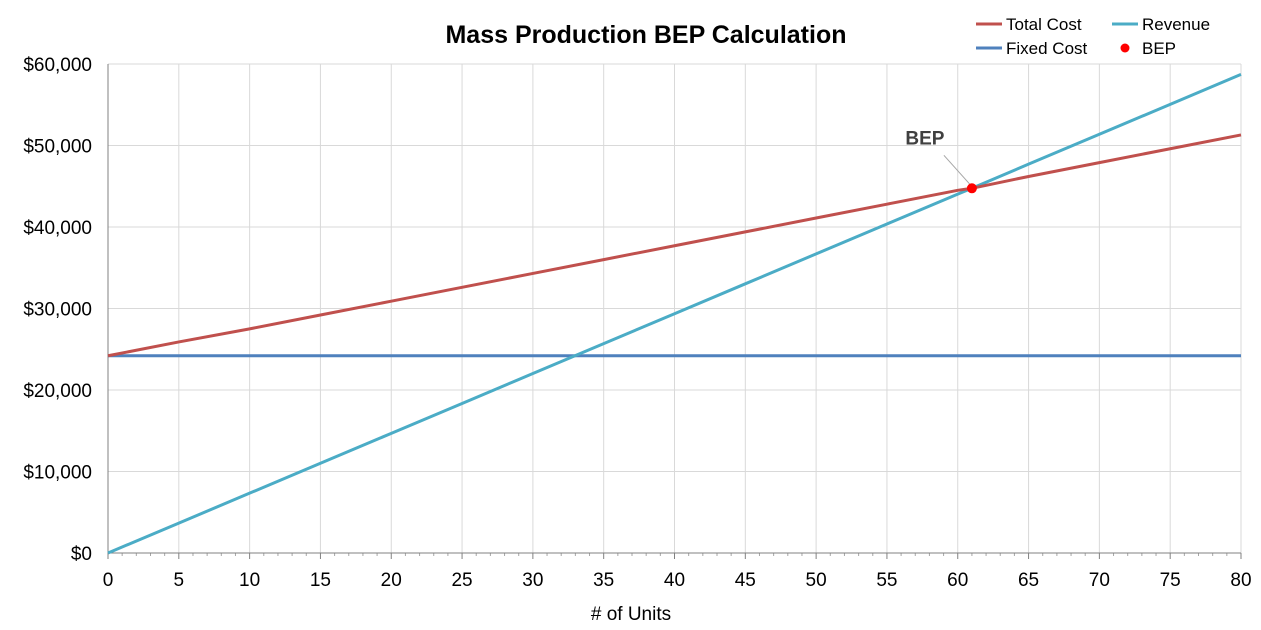  What do you see at coordinates (57, 473) in the screenshot?
I see `y-tick-label: $10,000` at bounding box center [57, 473].